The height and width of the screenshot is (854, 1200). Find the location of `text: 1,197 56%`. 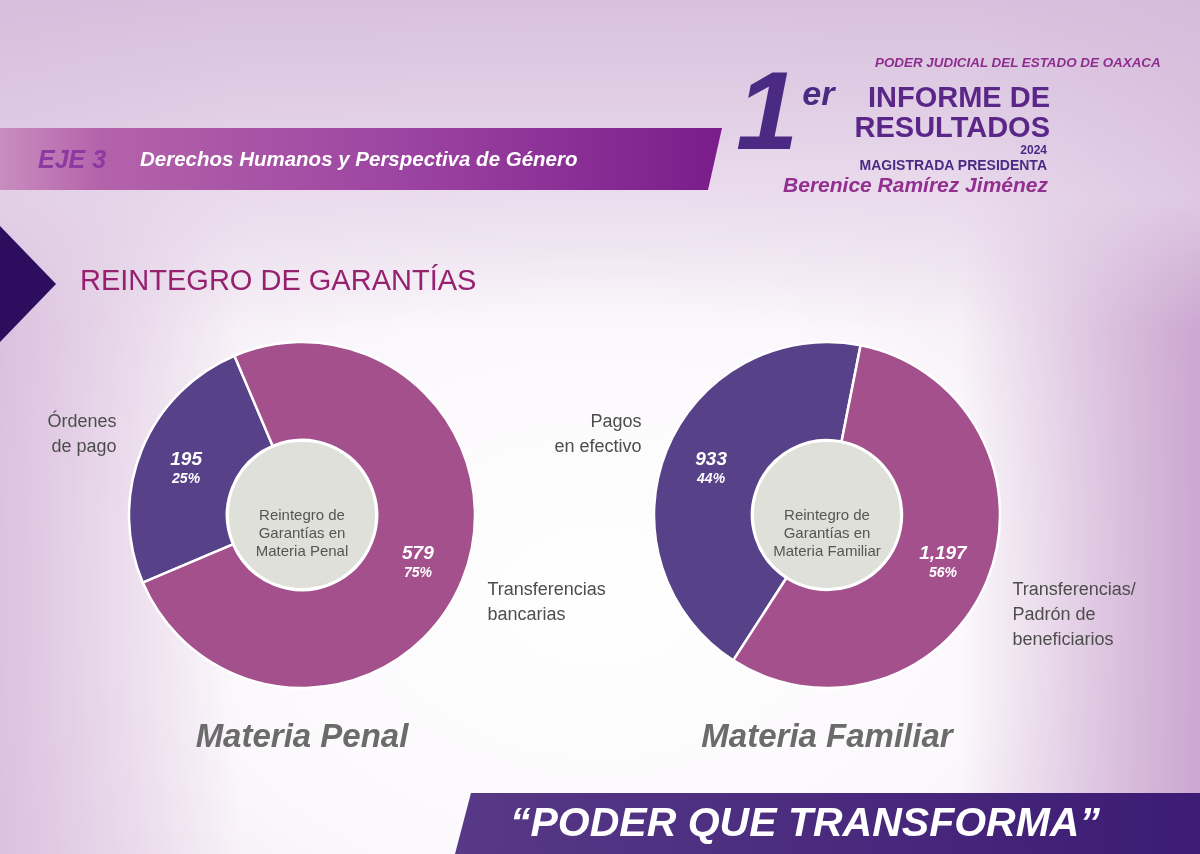

text: 1,197 56% is located at coordinates (943, 560).